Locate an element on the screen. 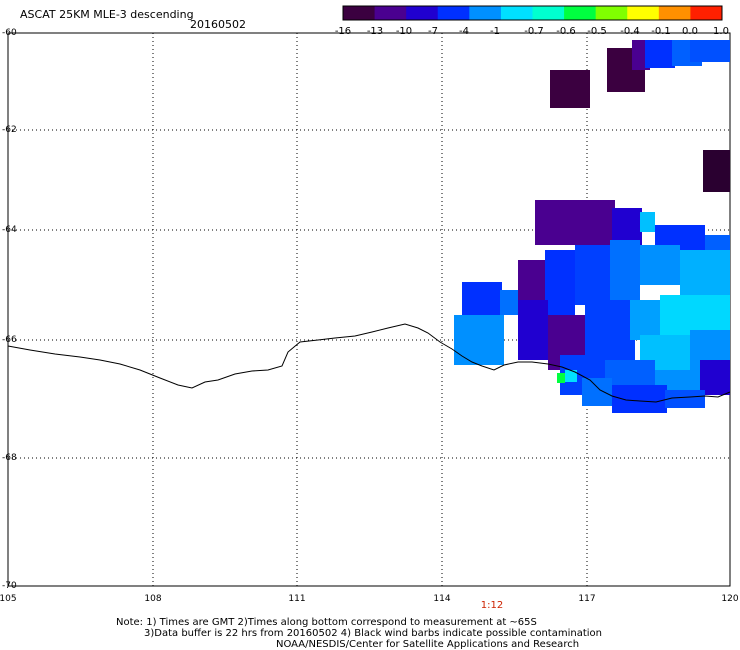  colorbar-label: -1 is located at coordinates (495, 31).